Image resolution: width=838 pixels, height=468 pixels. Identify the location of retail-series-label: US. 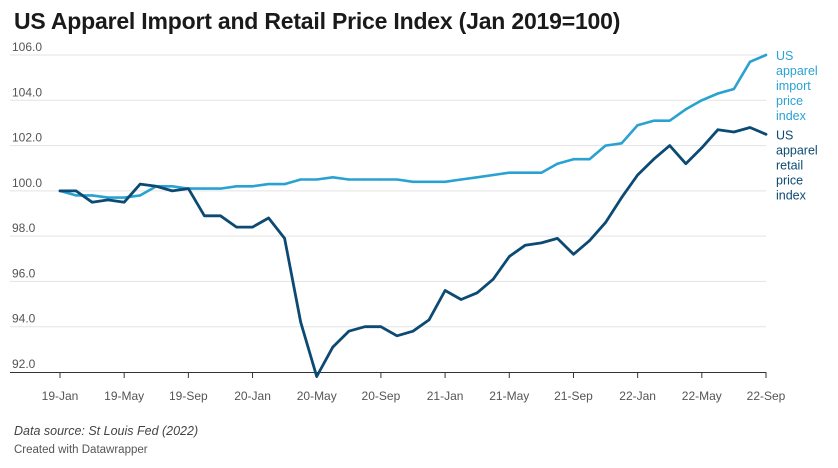
(784, 135).